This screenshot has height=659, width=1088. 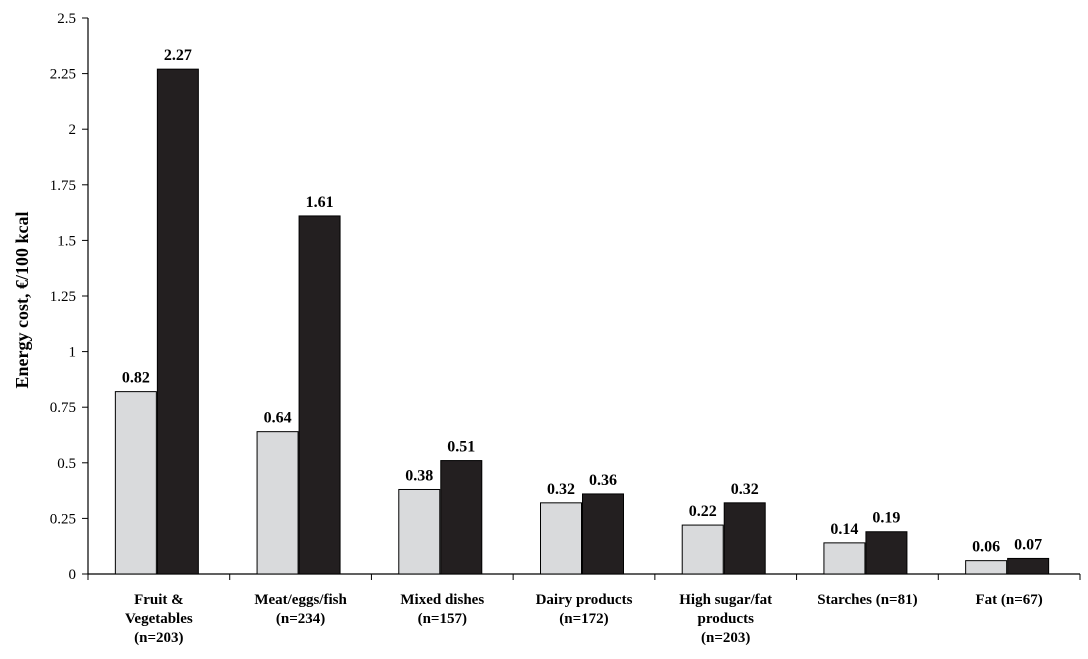 I want to click on x-category-label: Mixed dishes (n=157), so click(x=442, y=609).